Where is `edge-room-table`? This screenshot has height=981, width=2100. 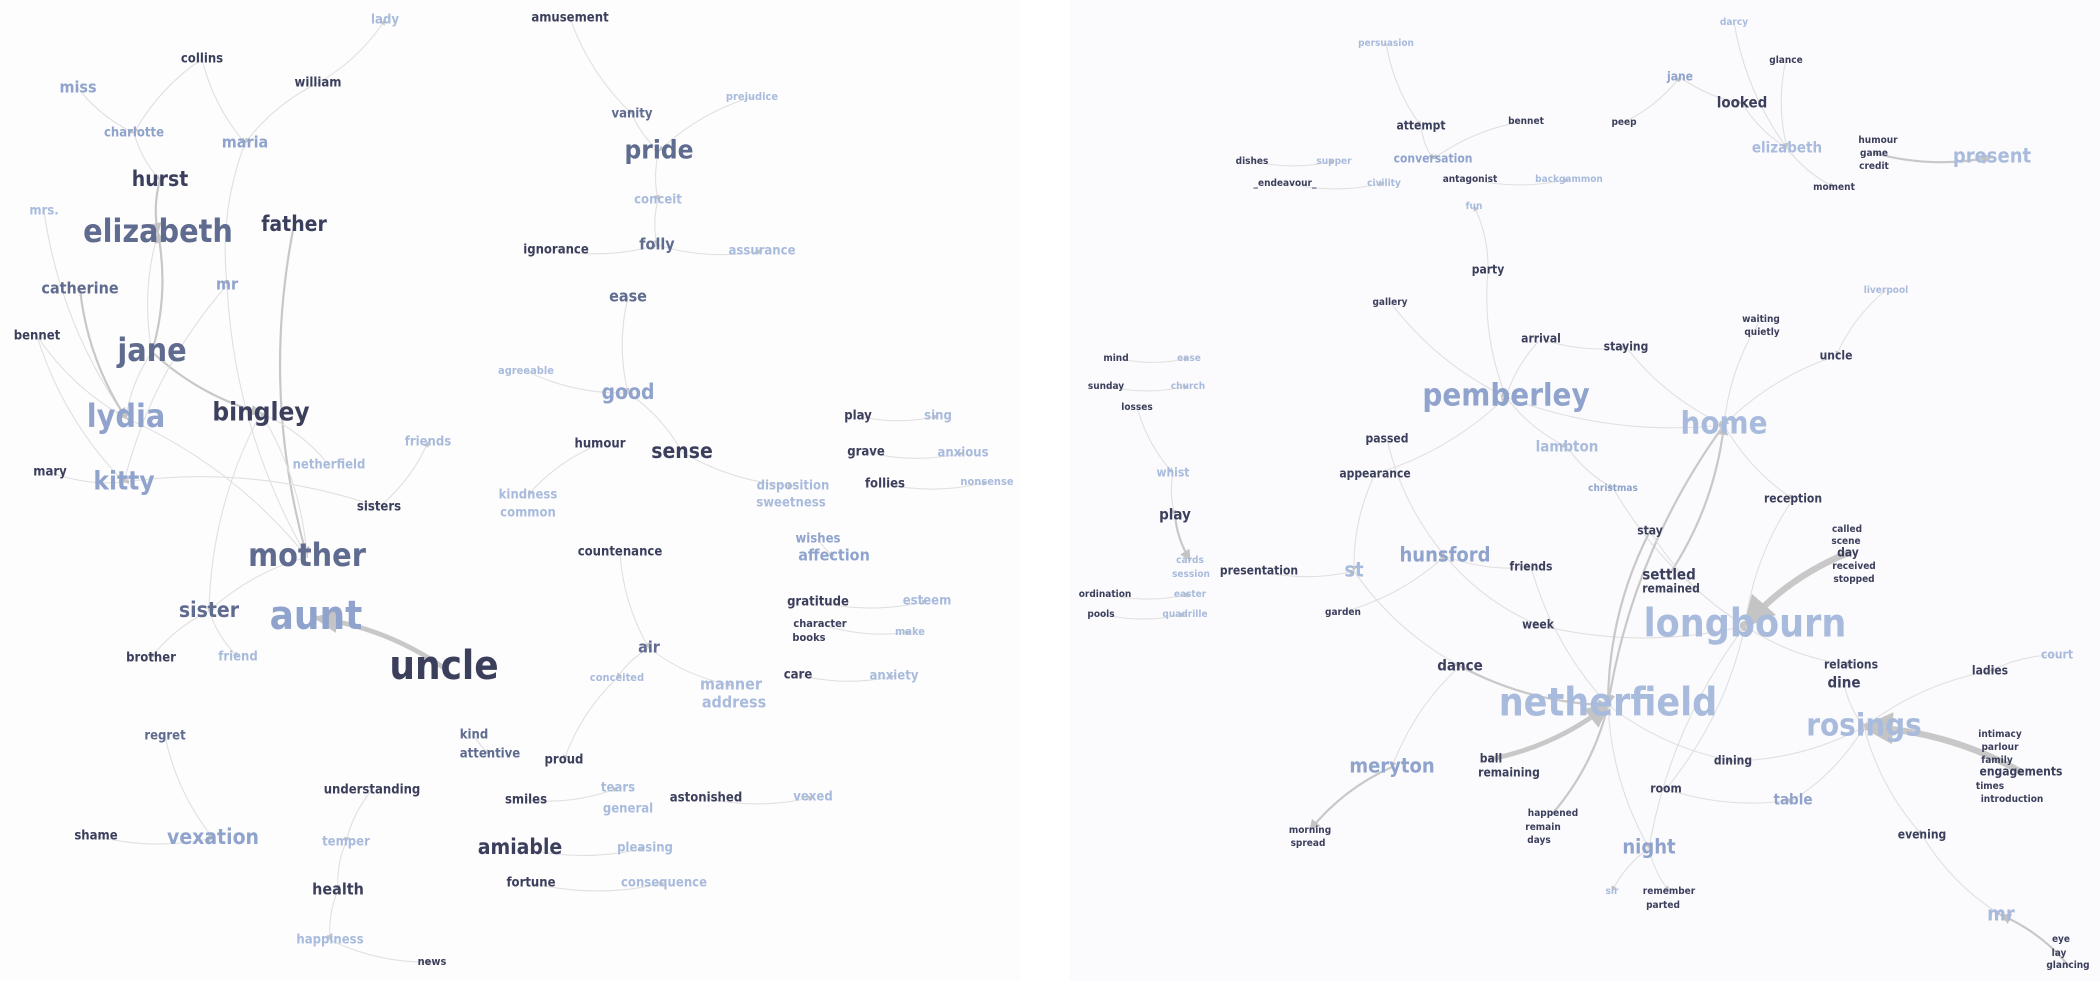
edge-room-table is located at coordinates (1729, 796).